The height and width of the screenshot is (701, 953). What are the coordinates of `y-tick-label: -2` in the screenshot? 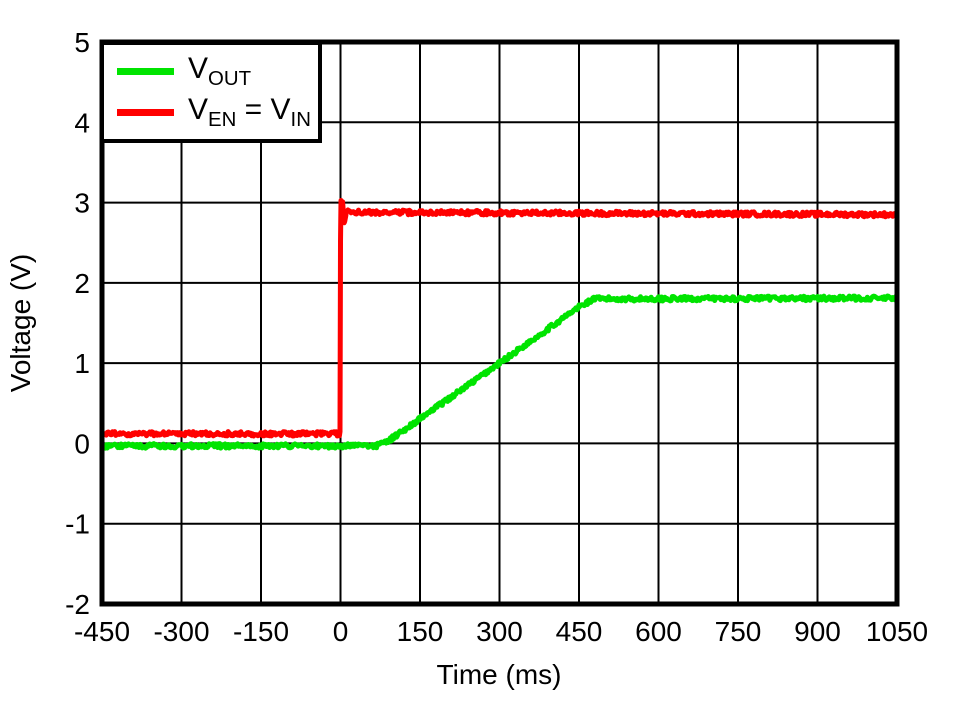 It's located at (77, 604).